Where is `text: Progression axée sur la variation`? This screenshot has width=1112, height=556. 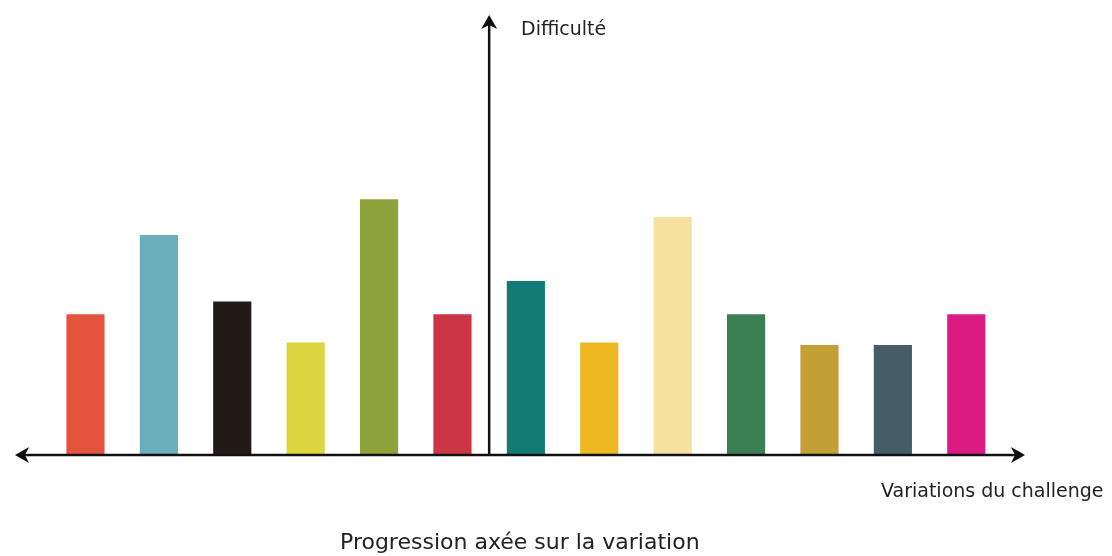
text: Progression axée sur la variation is located at coordinates (520, 541).